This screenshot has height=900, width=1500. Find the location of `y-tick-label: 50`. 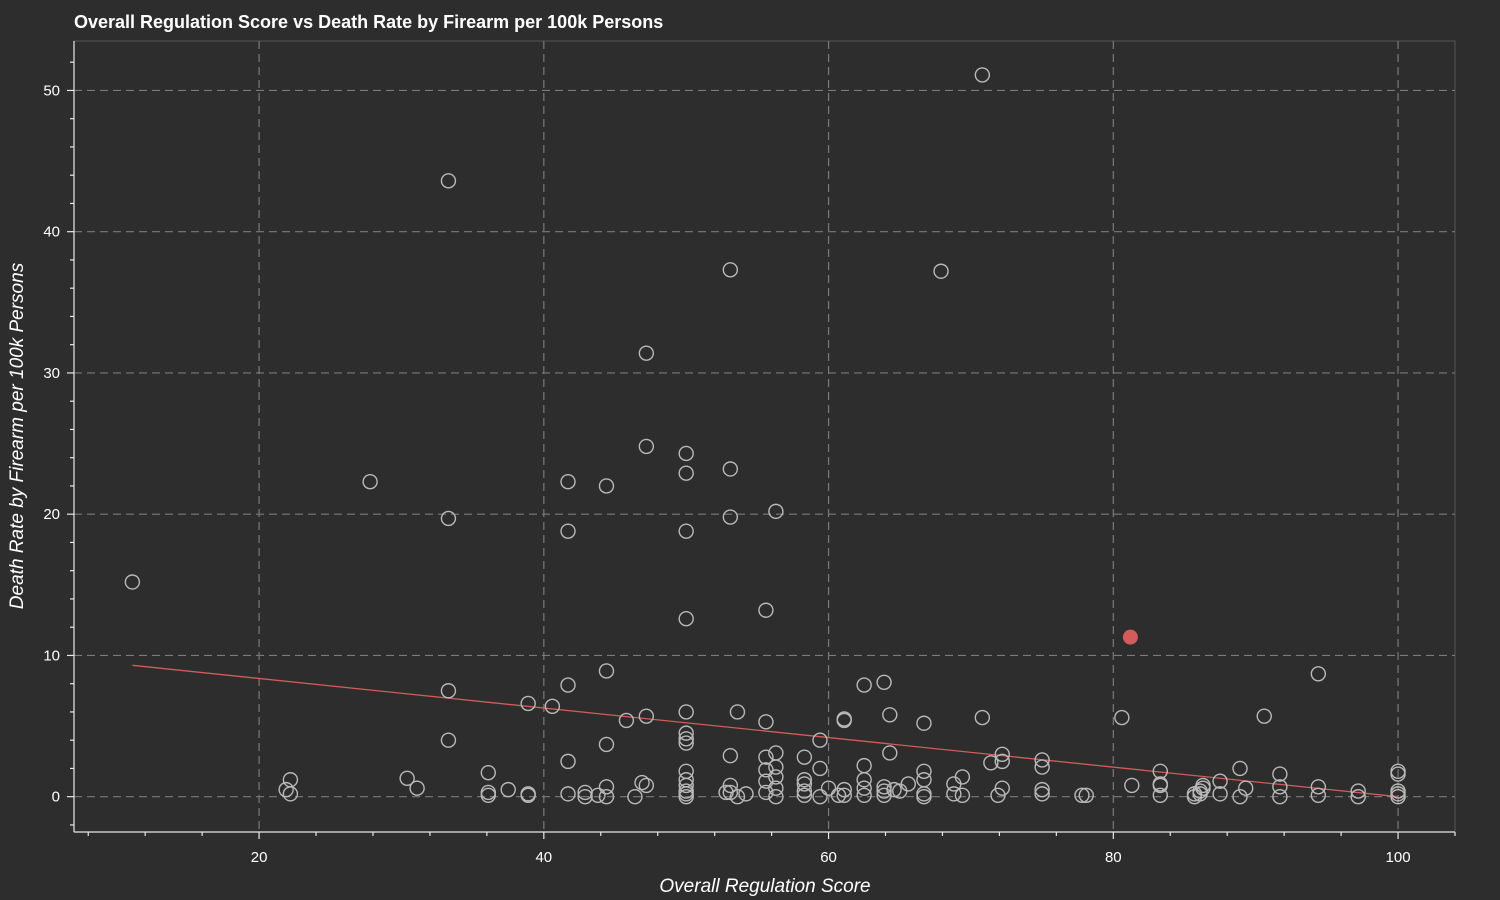

y-tick-label: 50 is located at coordinates (51, 90).